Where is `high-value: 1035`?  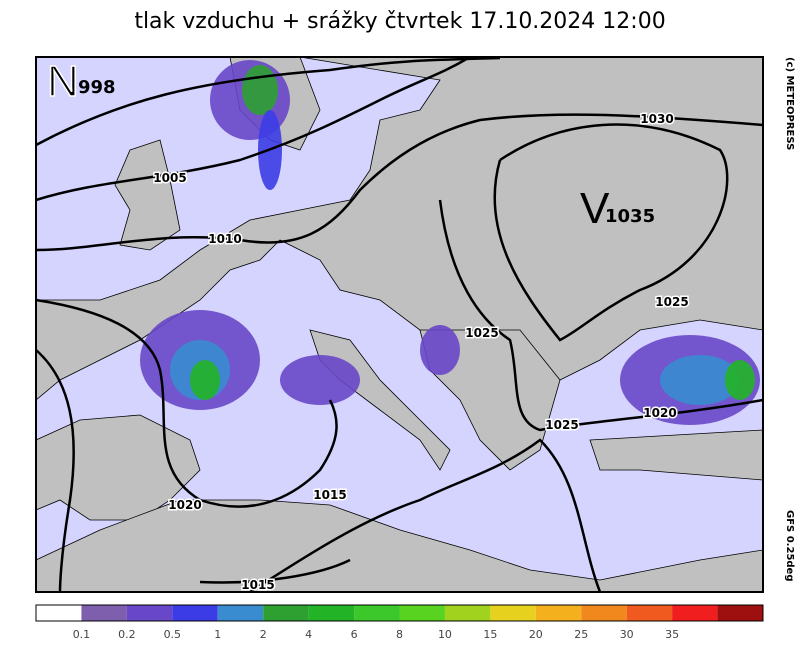
high-value: 1035 is located at coordinates (630, 216).